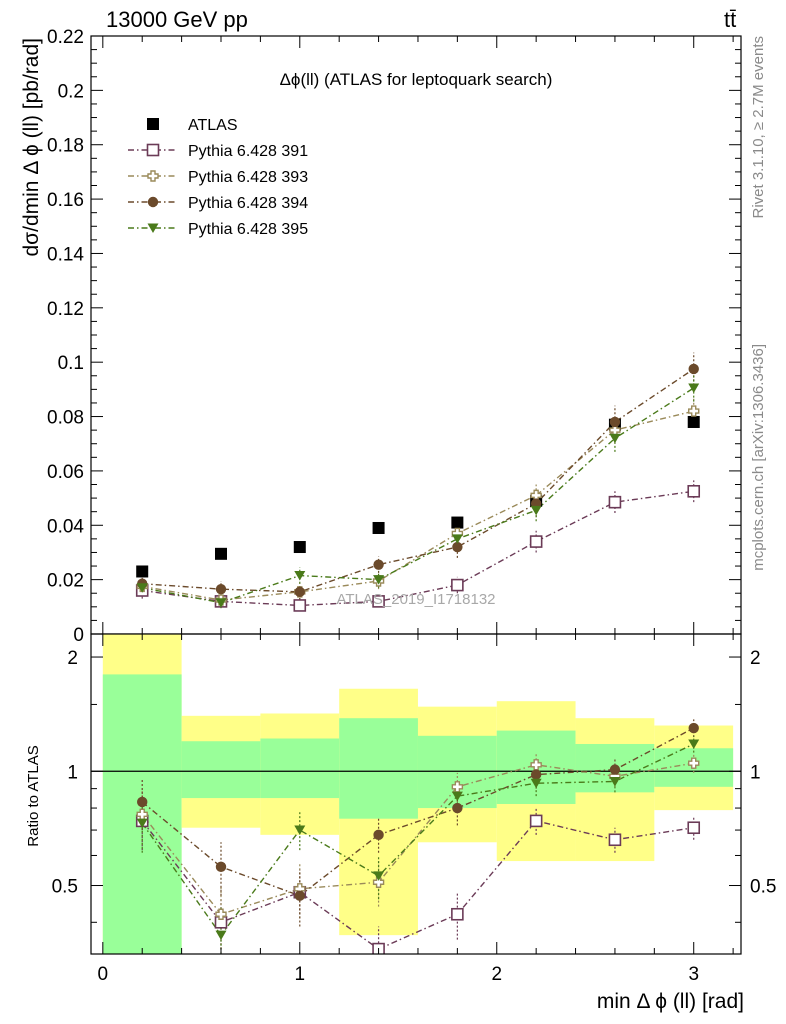 The height and width of the screenshot is (1024, 786). Describe the element at coordinates (763, 887) in the screenshot. I see `ratio-ytick-label-right: 0.5` at that location.